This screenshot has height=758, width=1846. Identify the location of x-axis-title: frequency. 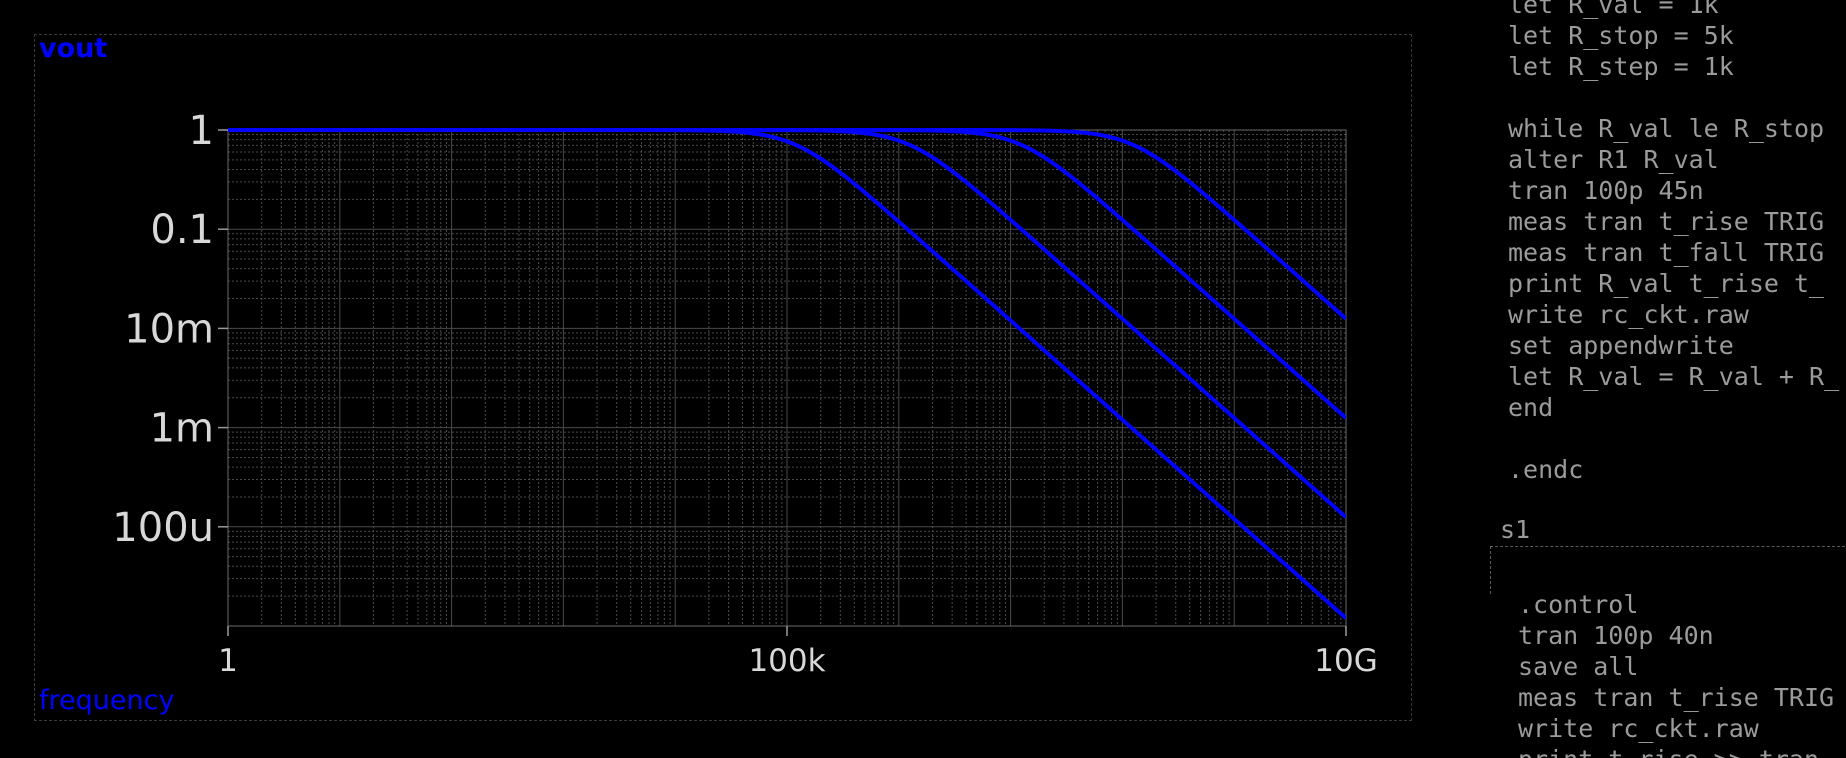
(107, 700).